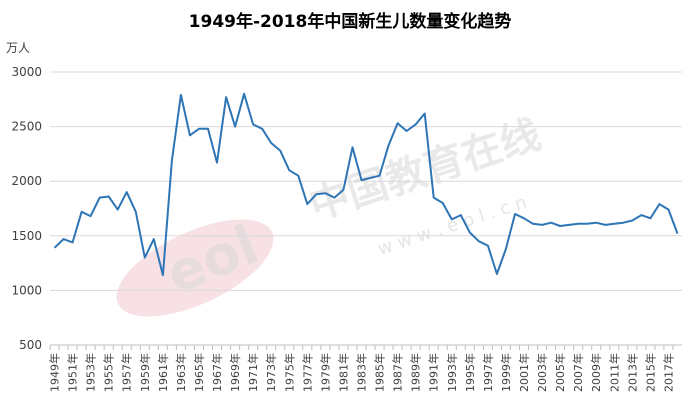  I want to click on x-tick-label: 1981年, so click(343, 372).